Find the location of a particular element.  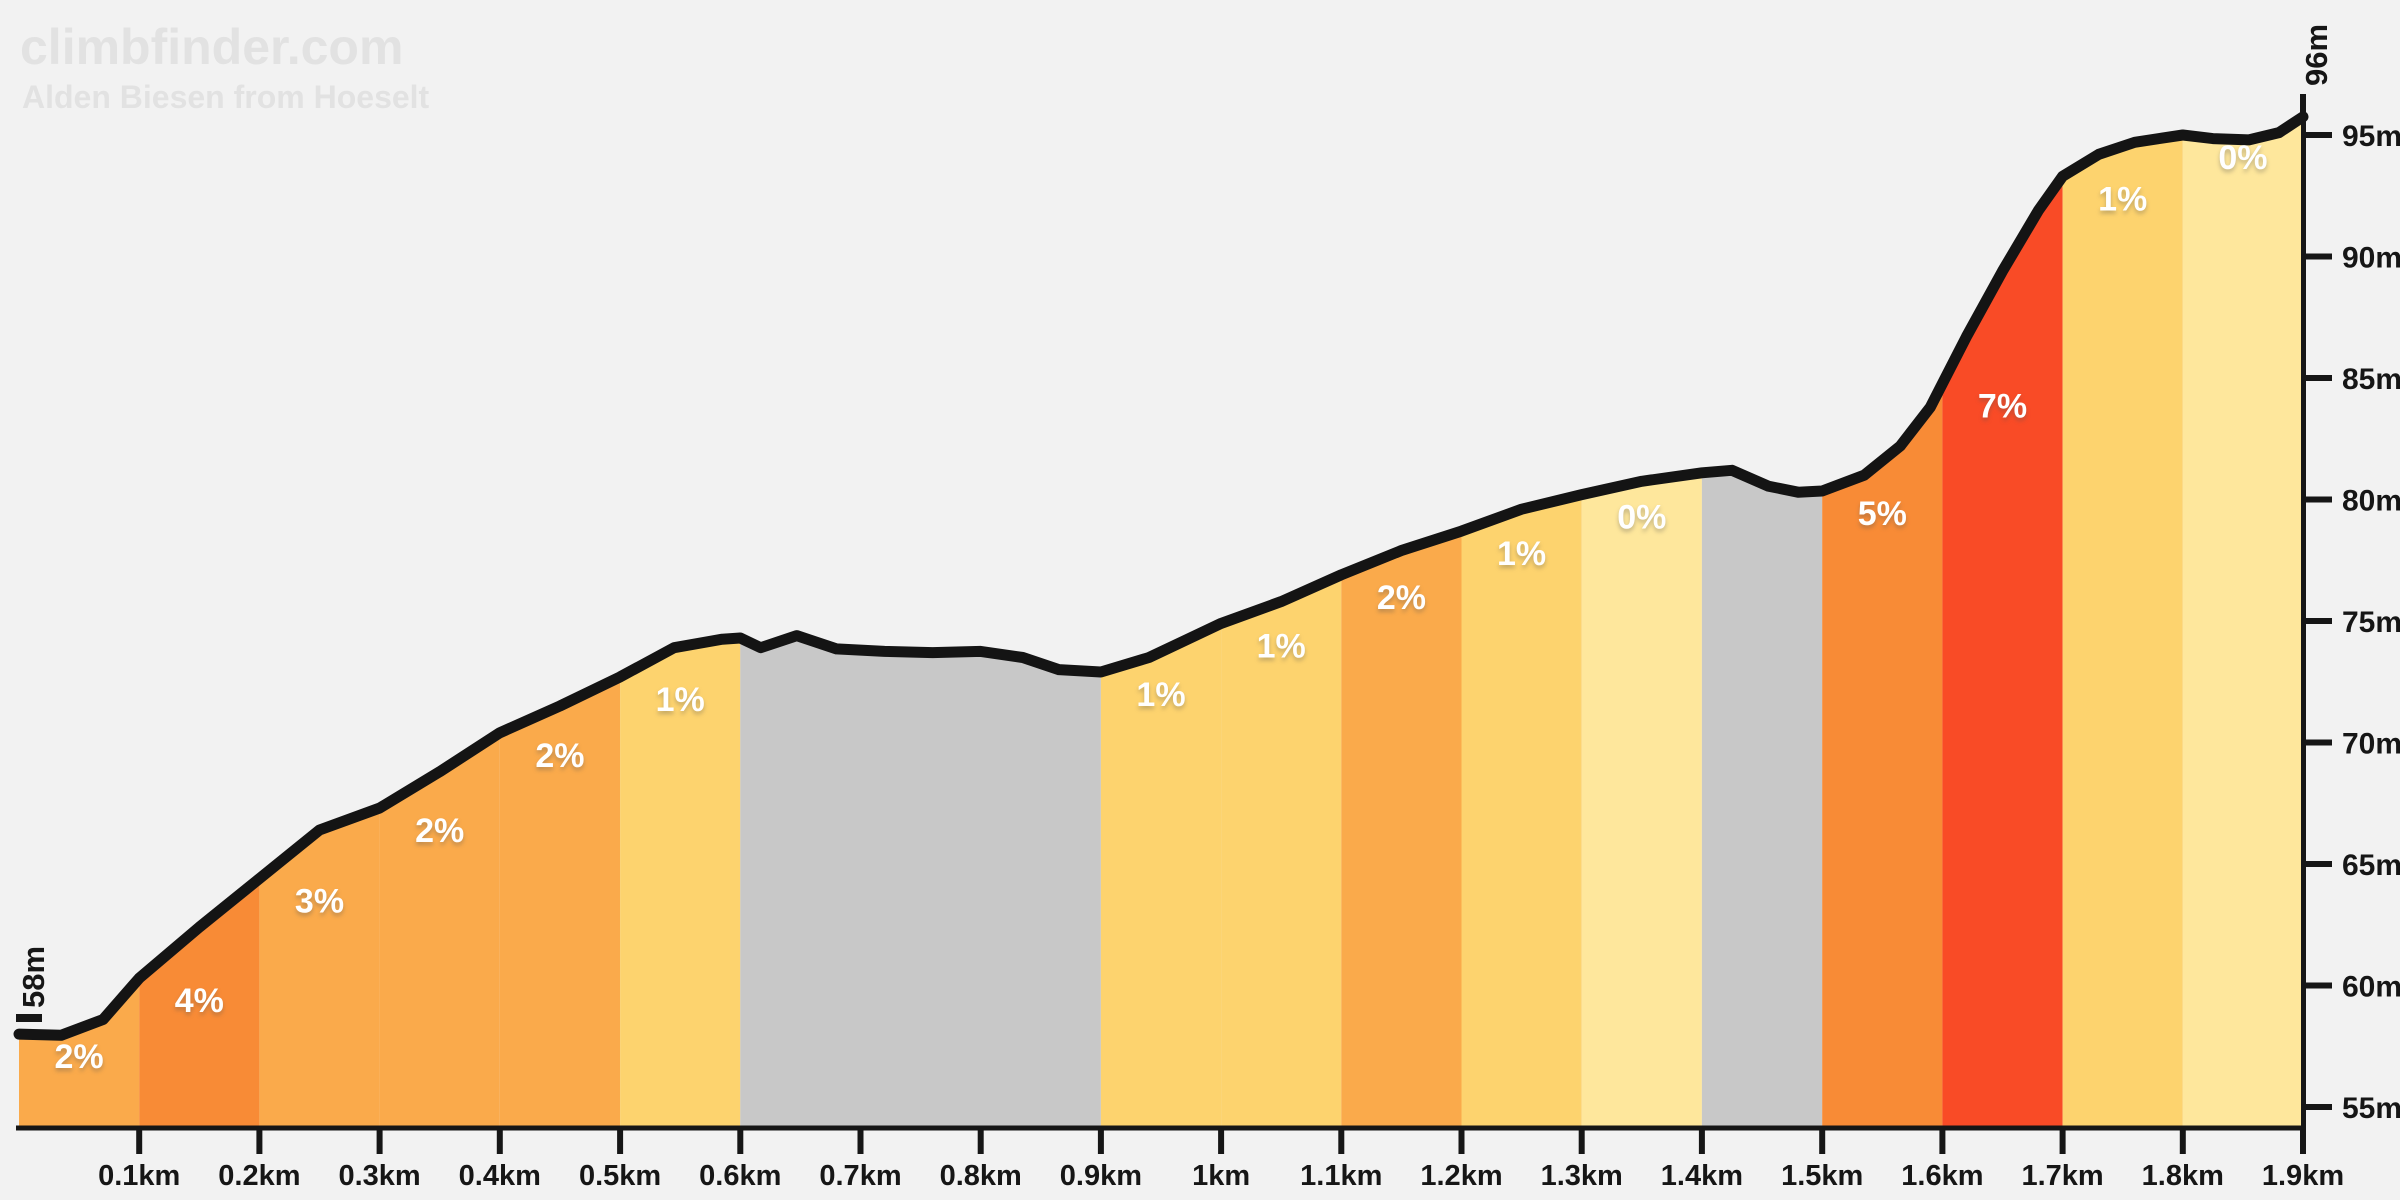

x-tick-label: 1.1km is located at coordinates (1341, 1176).